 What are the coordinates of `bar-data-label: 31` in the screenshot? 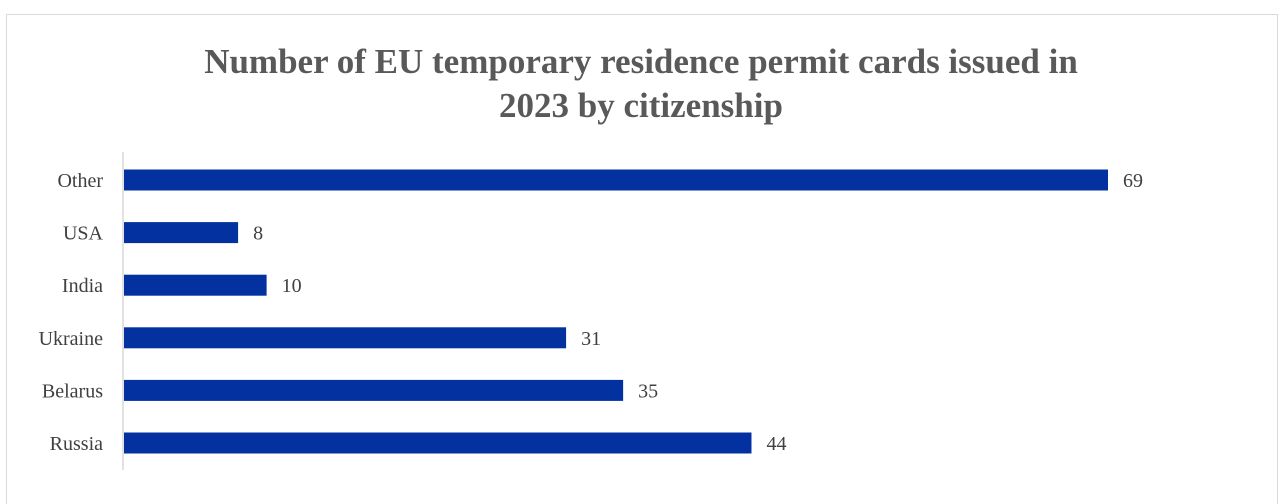 It's located at (591, 339).